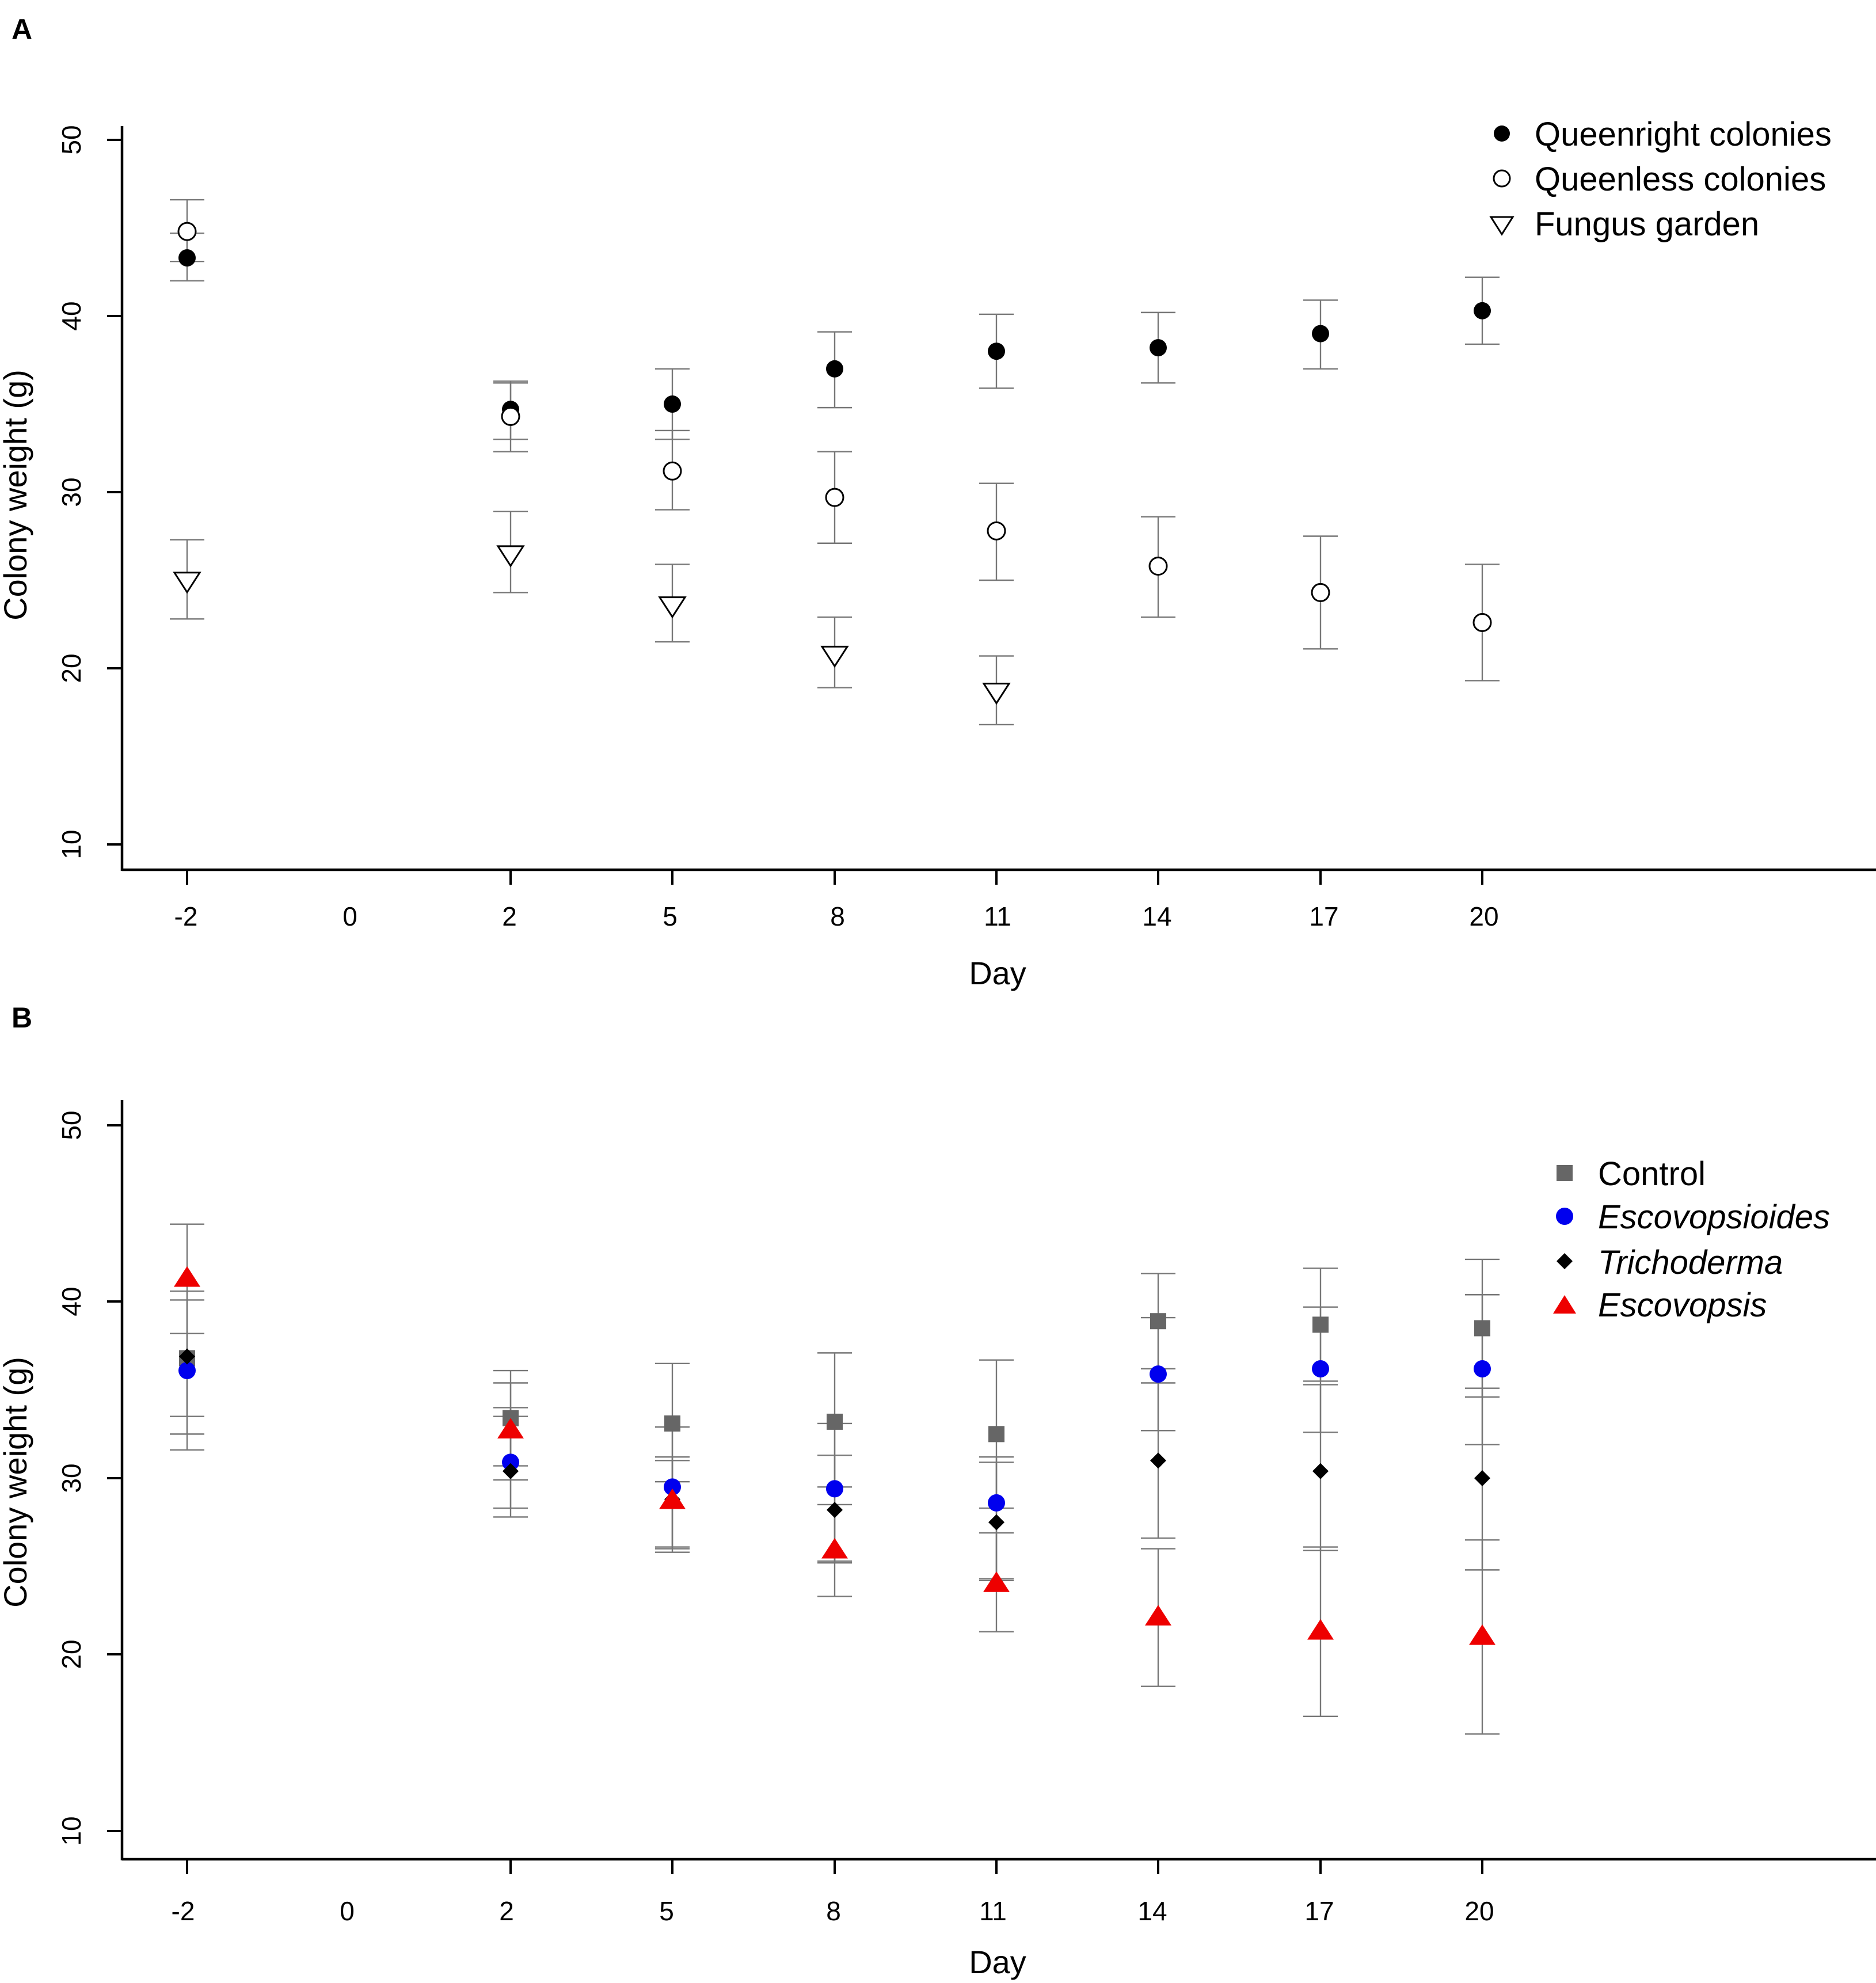  Describe the element at coordinates (833, 1892) in the screenshot. I see `panel-b-x-ticks: -2 0 2 5 8 11 14 17 20` at that location.